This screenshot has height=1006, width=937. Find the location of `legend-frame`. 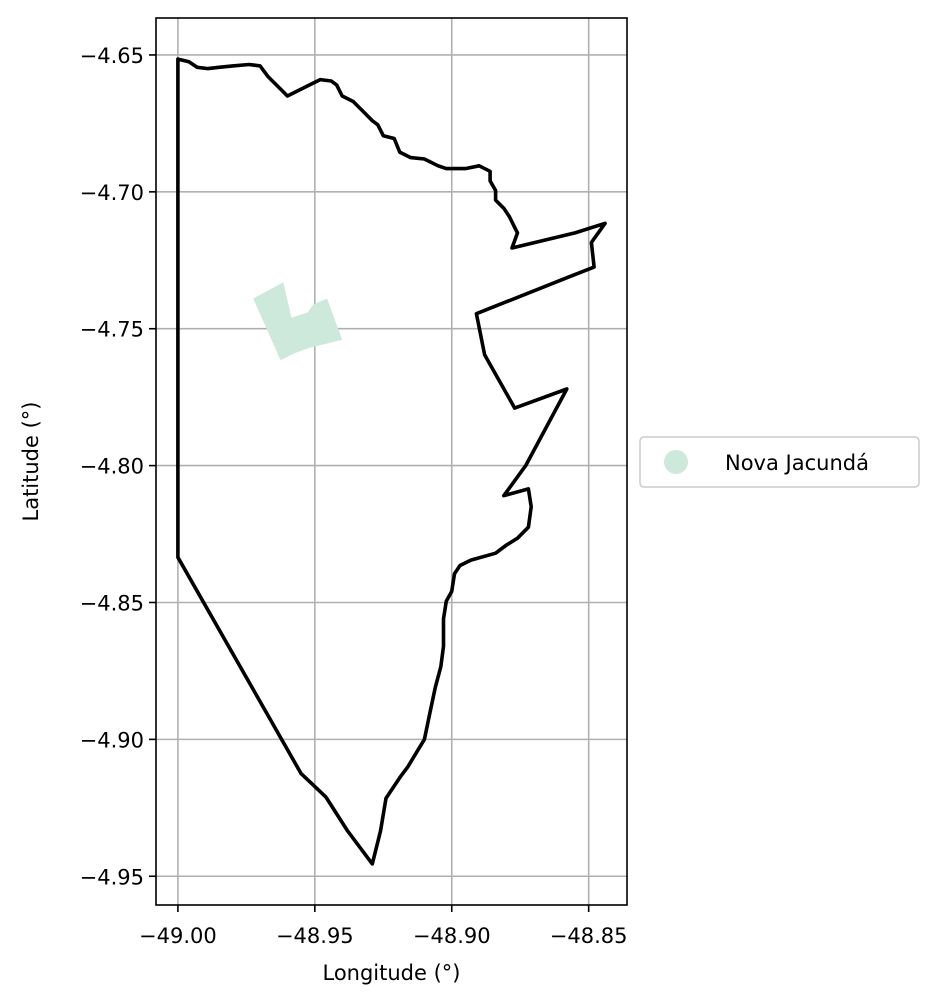

legend-frame is located at coordinates (779, 462).